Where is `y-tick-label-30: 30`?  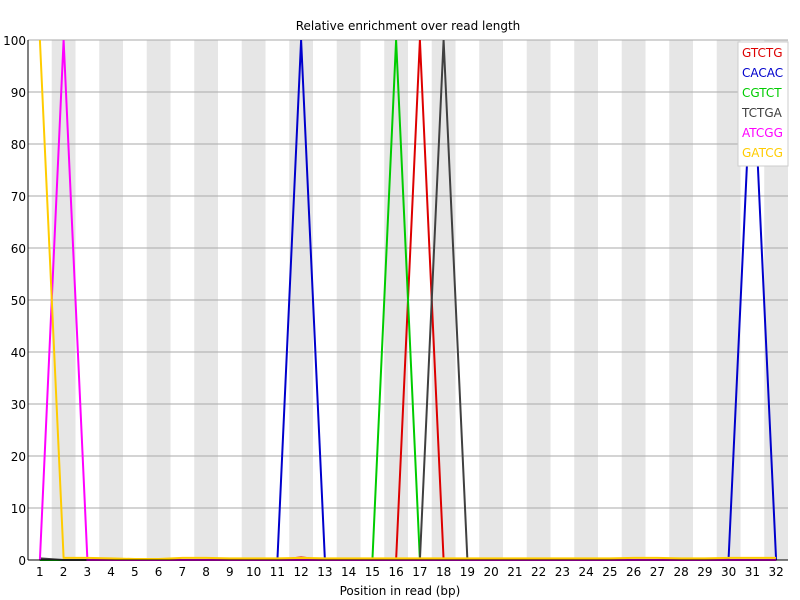 y-tick-label-30: 30 is located at coordinates (18, 405).